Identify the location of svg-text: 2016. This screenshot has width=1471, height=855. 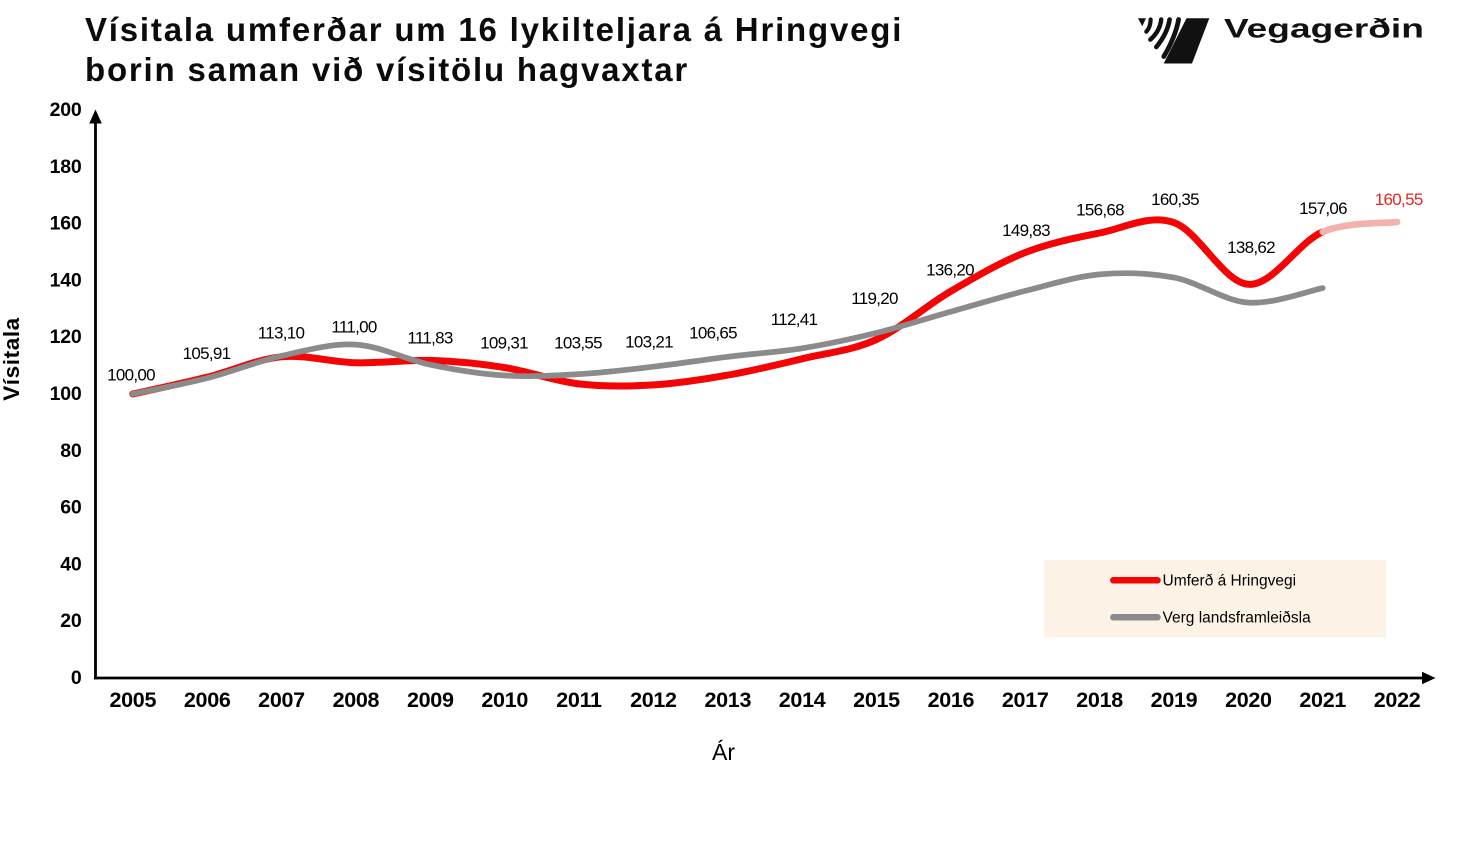
(951, 700).